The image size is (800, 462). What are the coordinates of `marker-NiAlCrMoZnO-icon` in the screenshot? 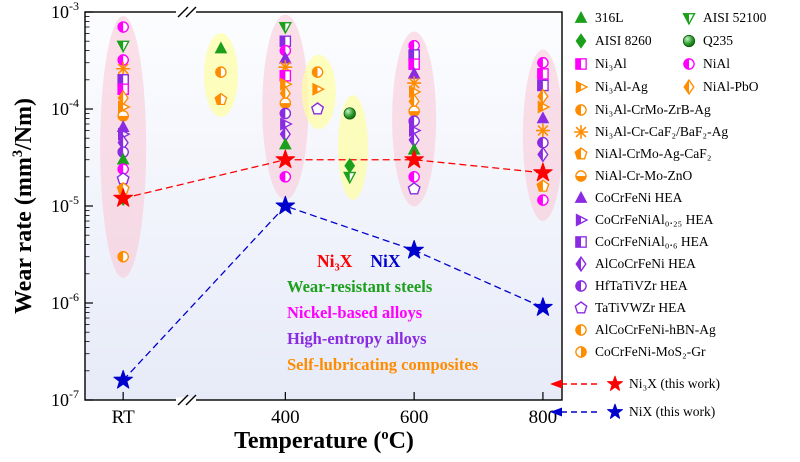 It's located at (581, 176).